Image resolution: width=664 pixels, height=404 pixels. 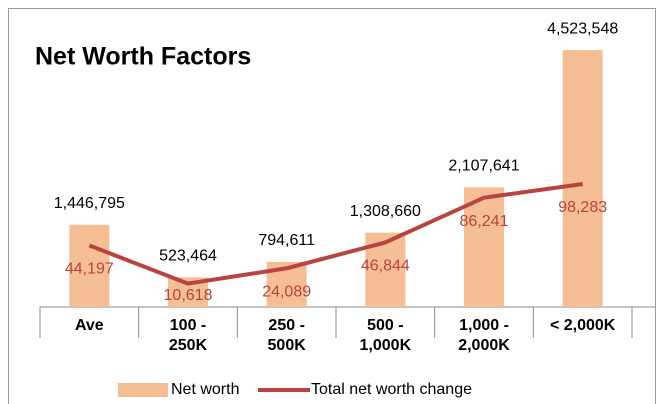 I want to click on legend-swatch, so click(x=143, y=390).